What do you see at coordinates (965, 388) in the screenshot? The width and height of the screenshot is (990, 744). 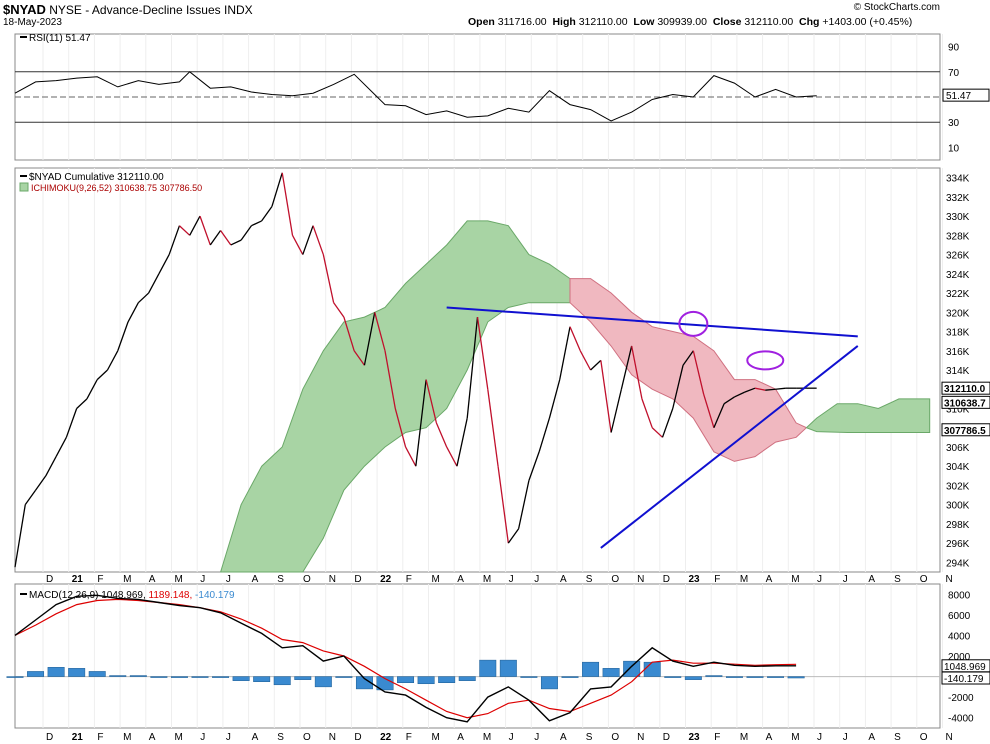 I see `price-last-badge-box` at bounding box center [965, 388].